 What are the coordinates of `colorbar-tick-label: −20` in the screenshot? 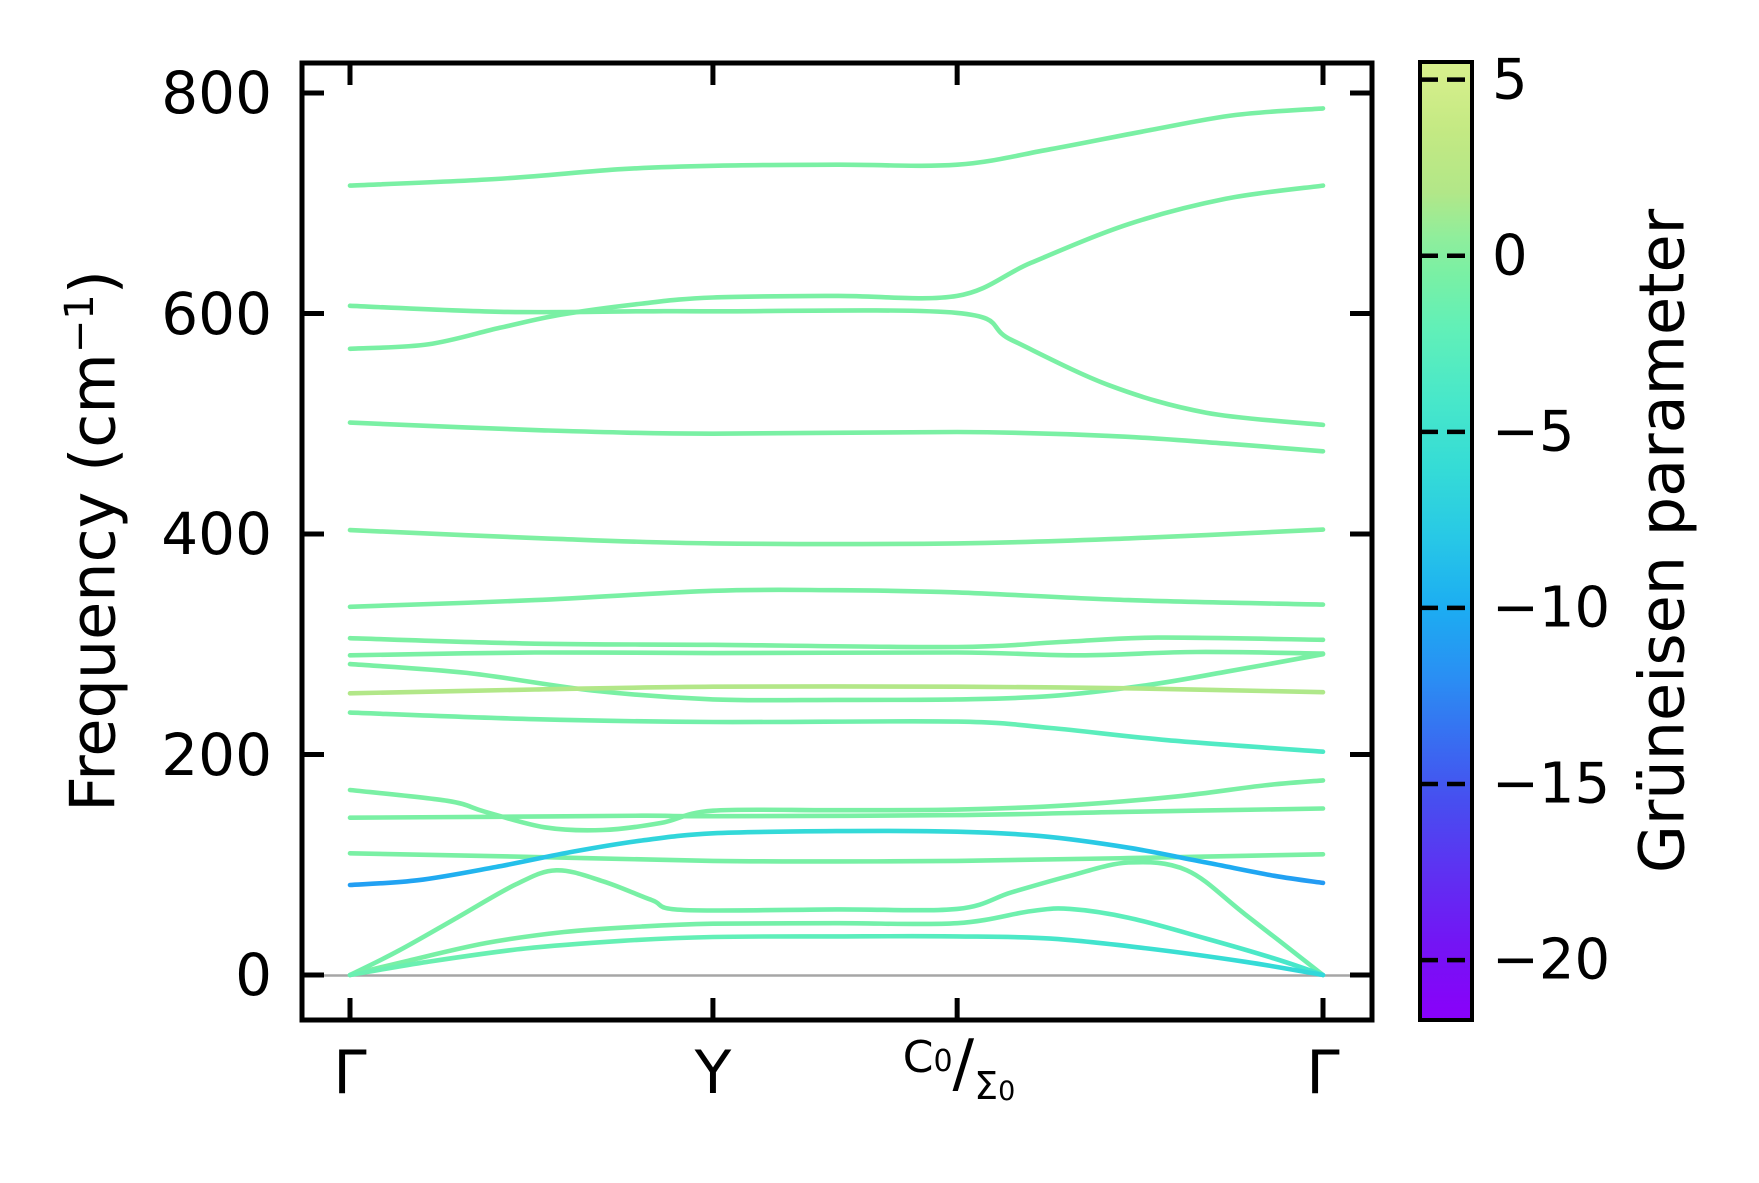 It's located at (1551, 960).